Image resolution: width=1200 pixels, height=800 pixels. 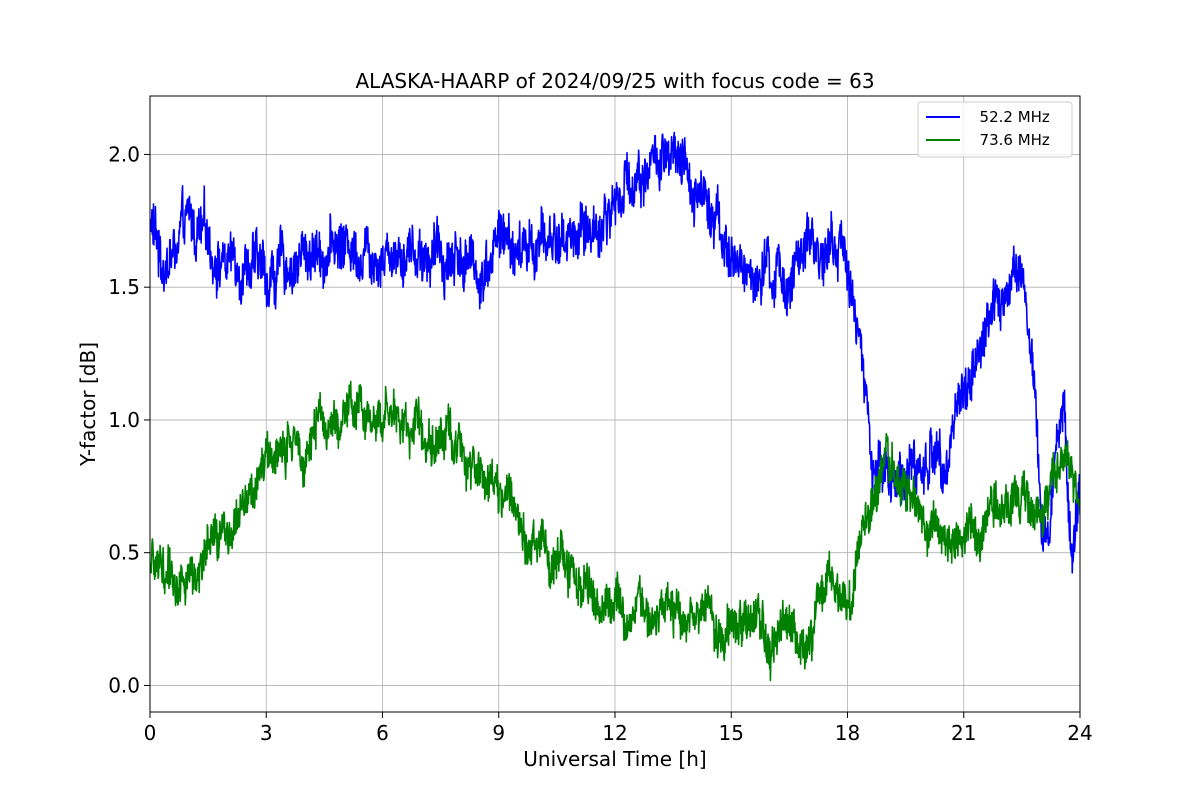 What do you see at coordinates (124, 287) in the screenshot?
I see `y-tick-label: 1.5` at bounding box center [124, 287].